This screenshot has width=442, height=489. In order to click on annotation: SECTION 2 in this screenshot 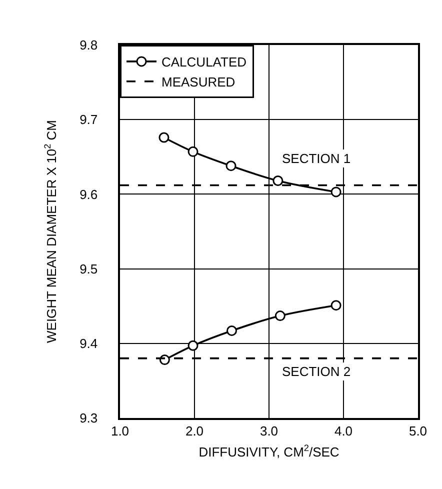, I will do `click(316, 371)`.